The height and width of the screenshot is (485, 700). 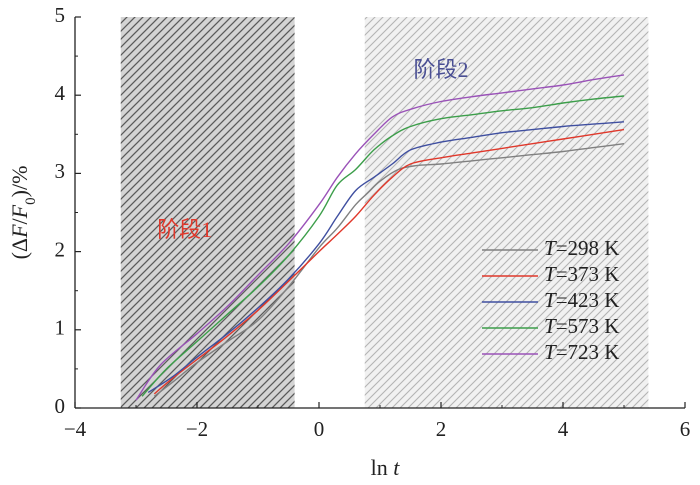 I want to click on legend: T=298 KT=373 KT=423 KT=573 KT=723 K, so click(x=550, y=300).